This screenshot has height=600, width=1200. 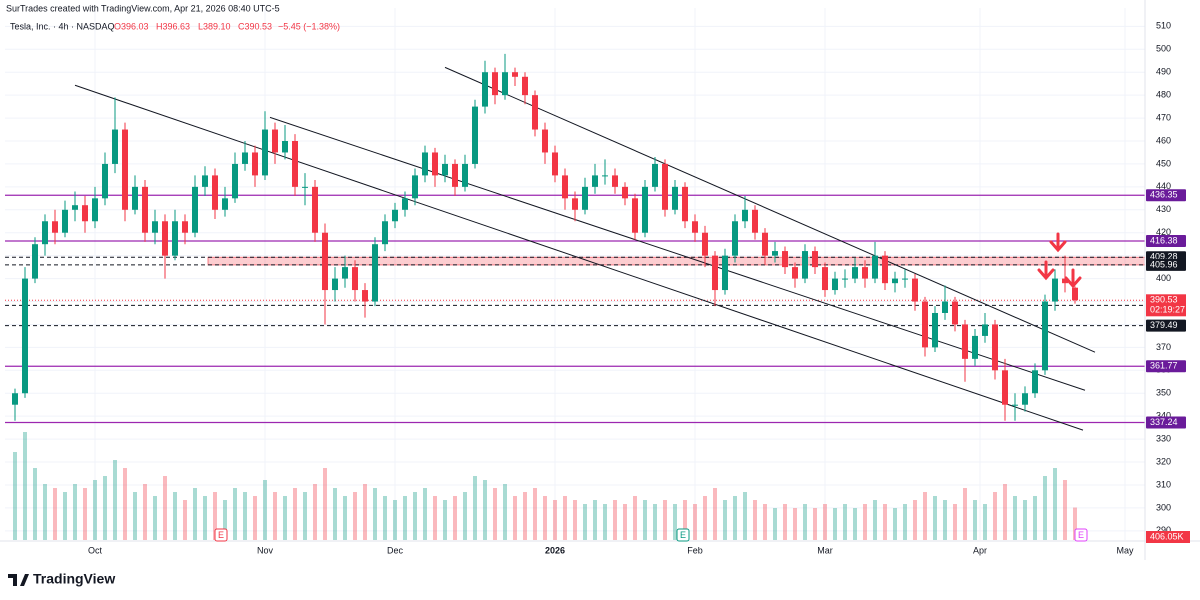 What do you see at coordinates (131, 26) in the screenshot?
I see `ohlc-open: O396.03` at bounding box center [131, 26].